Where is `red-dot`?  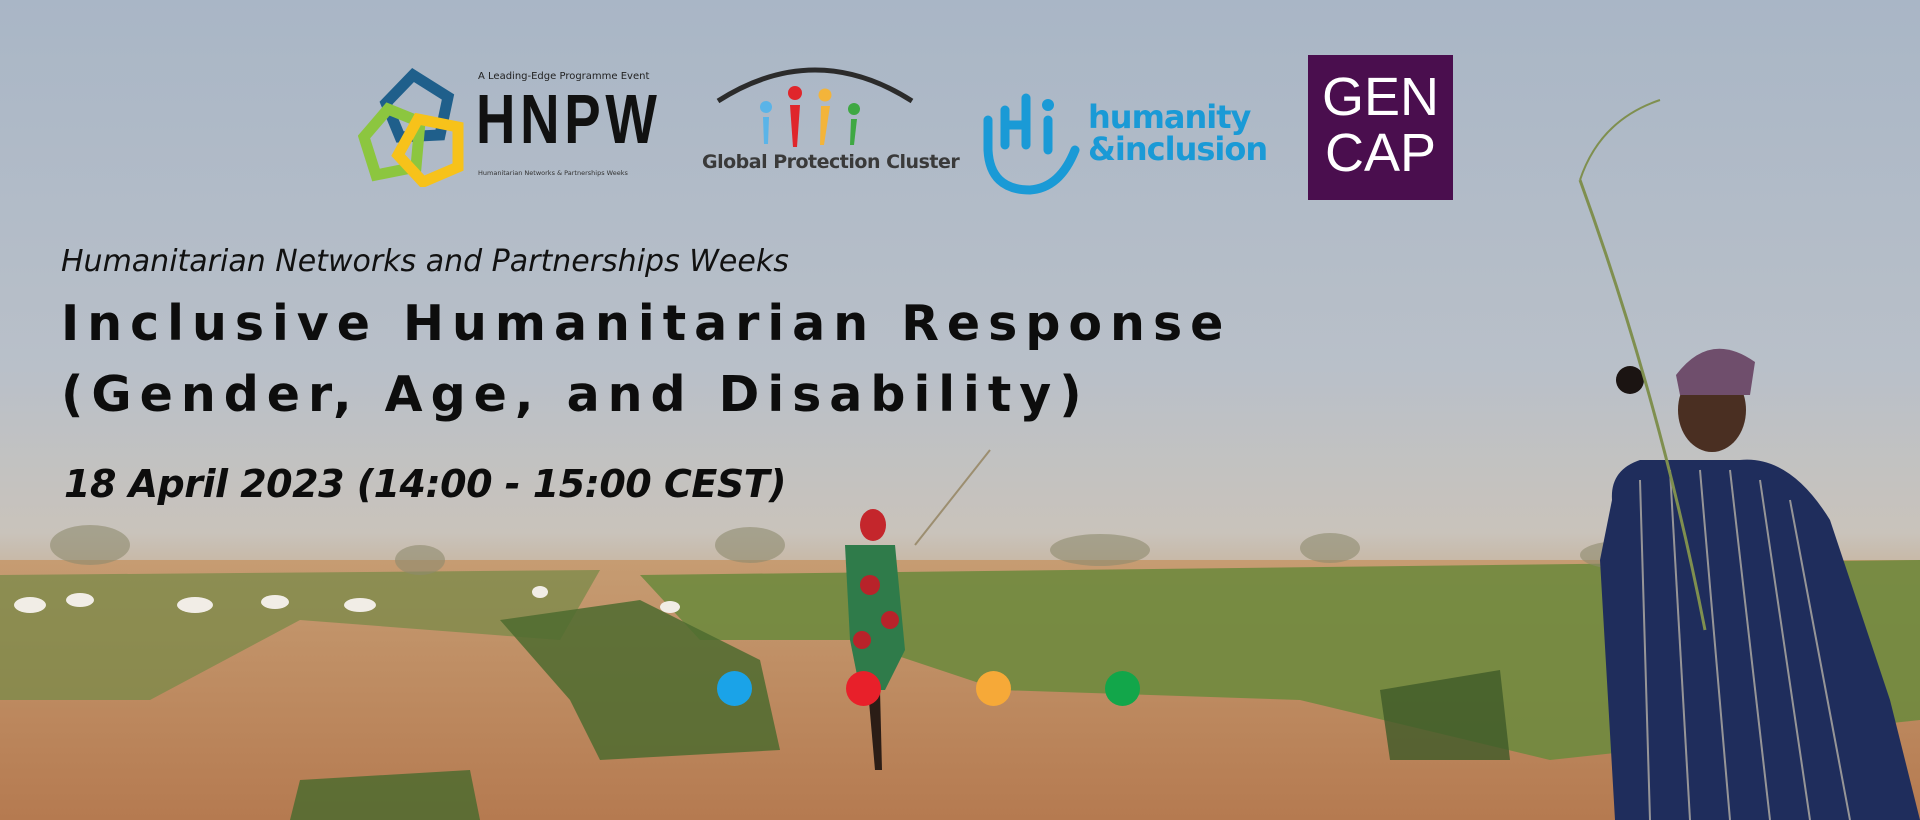
red-dot is located at coordinates (863, 688).